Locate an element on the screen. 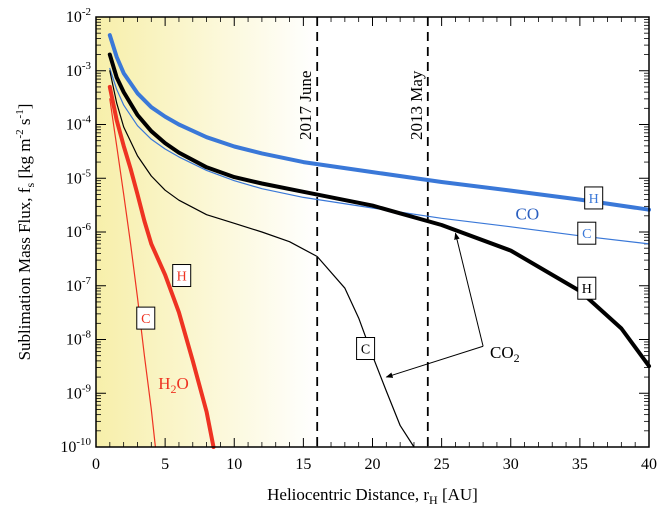  y-axis-label: Sublimation Mass Flux, fs [kg m-2 s-1] is located at coordinates (25, 232).